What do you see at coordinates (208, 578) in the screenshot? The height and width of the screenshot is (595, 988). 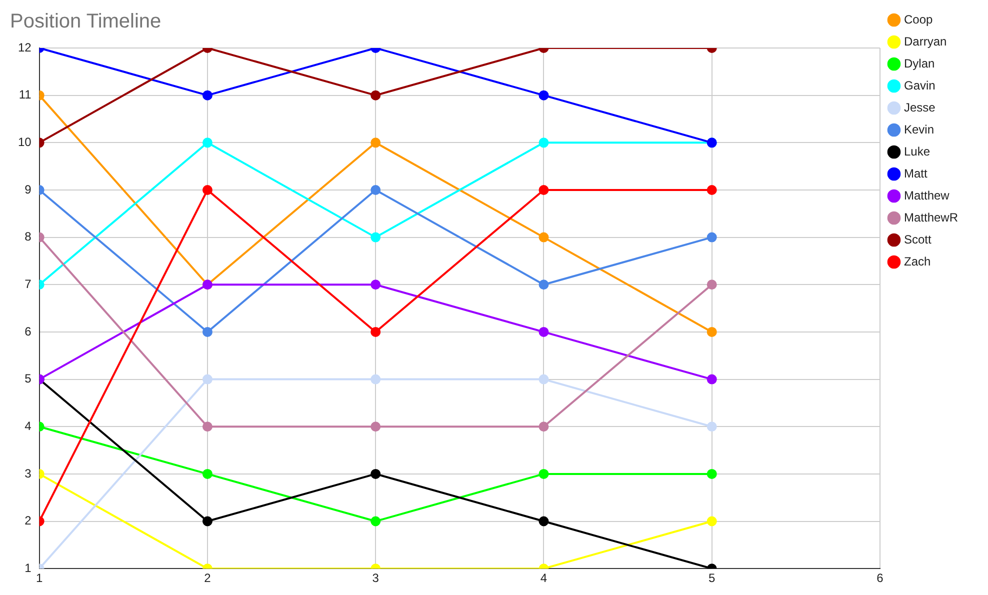 I see `x-tick-label: 2` at bounding box center [208, 578].